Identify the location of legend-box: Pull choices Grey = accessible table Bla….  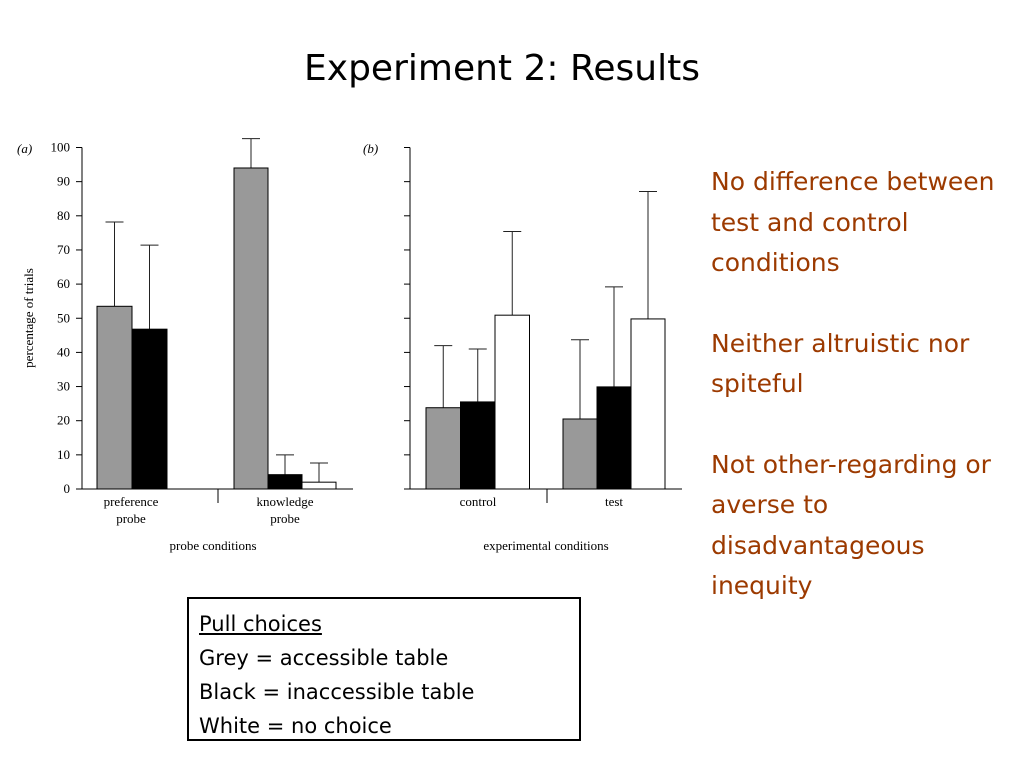
(384, 669).